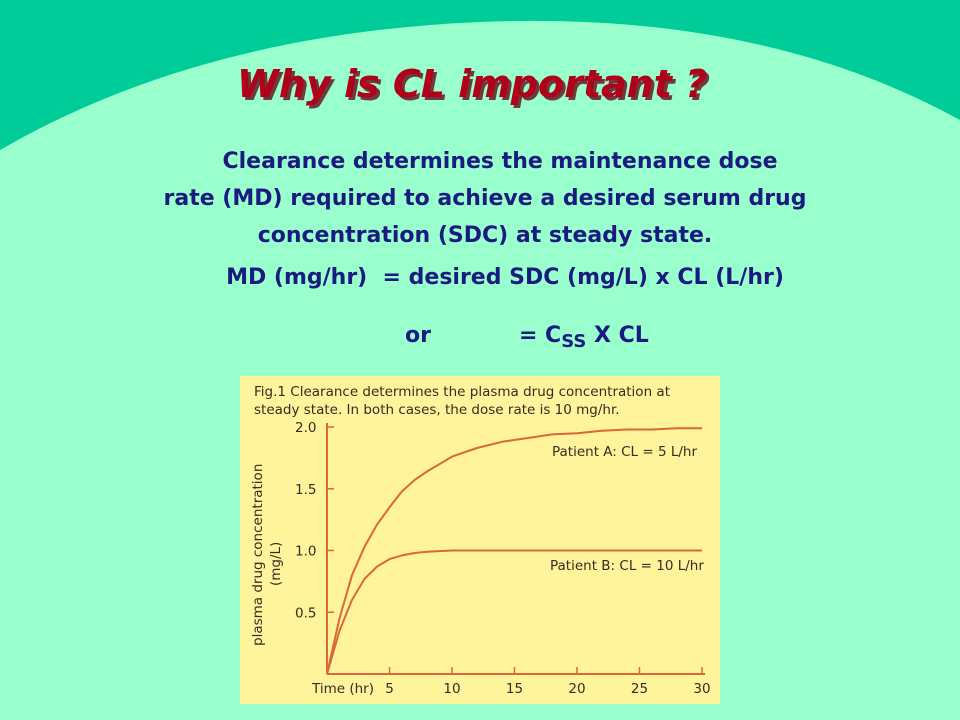 This screenshot has height=720, width=960. Describe the element at coordinates (485, 235) in the screenshot. I see `paragraph-line-3: concentration (SDC) at steady state.` at that location.